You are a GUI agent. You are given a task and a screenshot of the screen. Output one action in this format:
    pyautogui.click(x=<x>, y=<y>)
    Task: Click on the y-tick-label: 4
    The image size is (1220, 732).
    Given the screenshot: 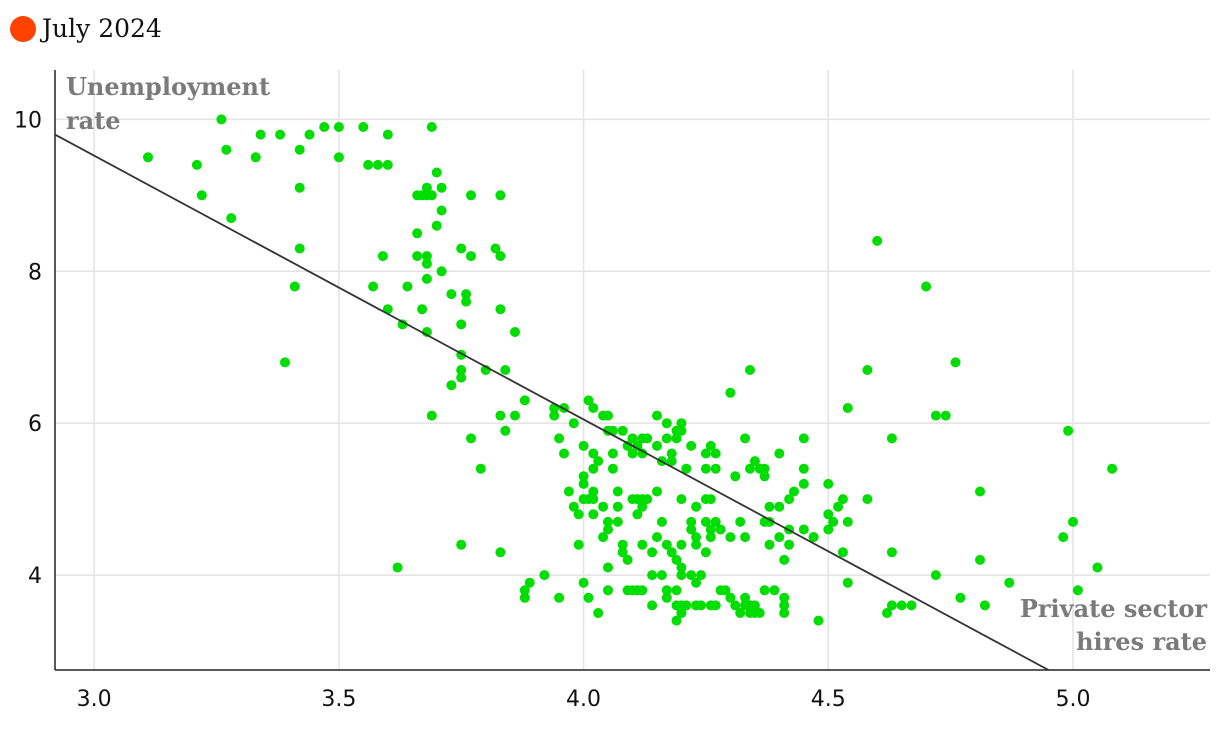 What is the action you would take?
    pyautogui.click(x=35, y=576)
    